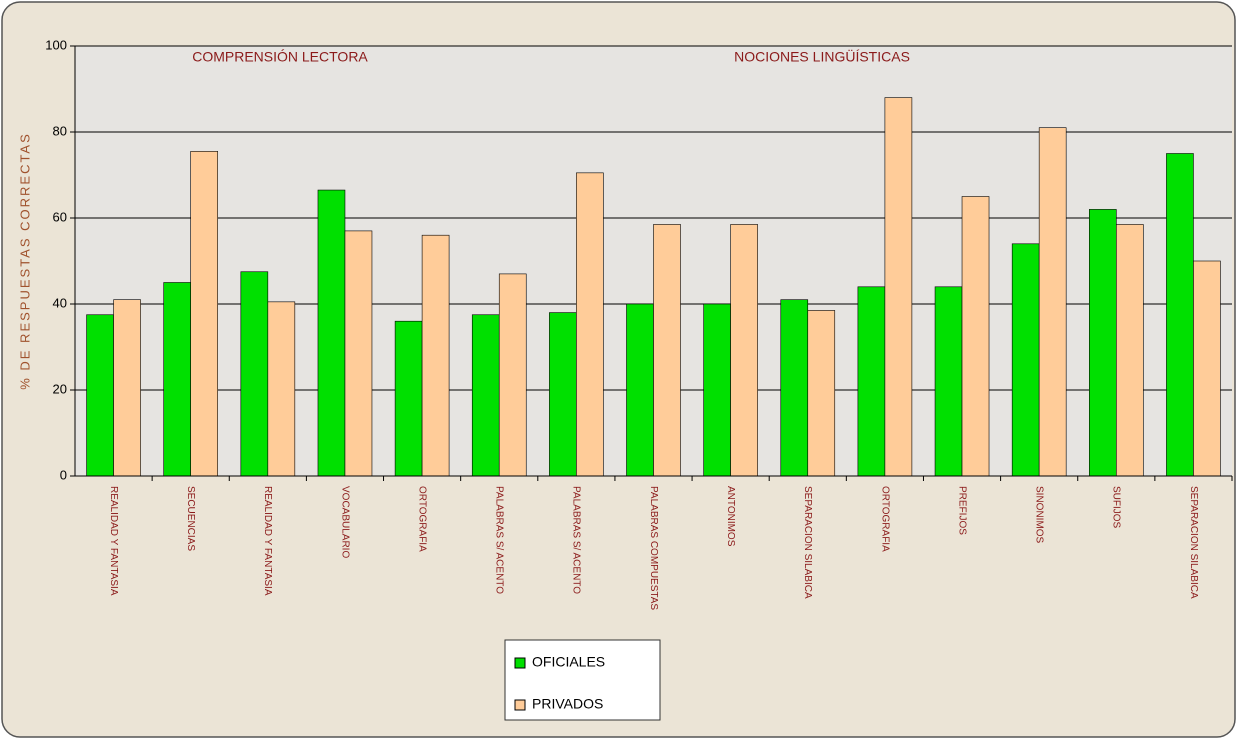  Describe the element at coordinates (60, 130) in the screenshot. I see `y-tick-label: 80` at that location.